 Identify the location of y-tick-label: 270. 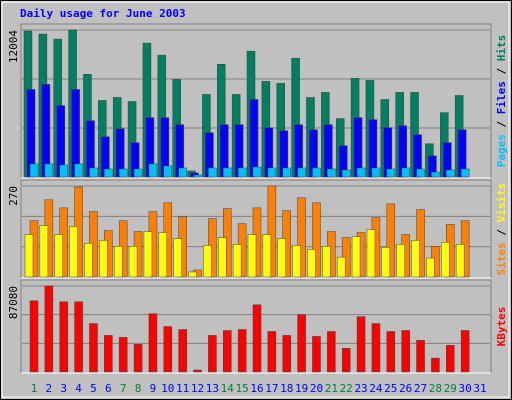
(13, 196).